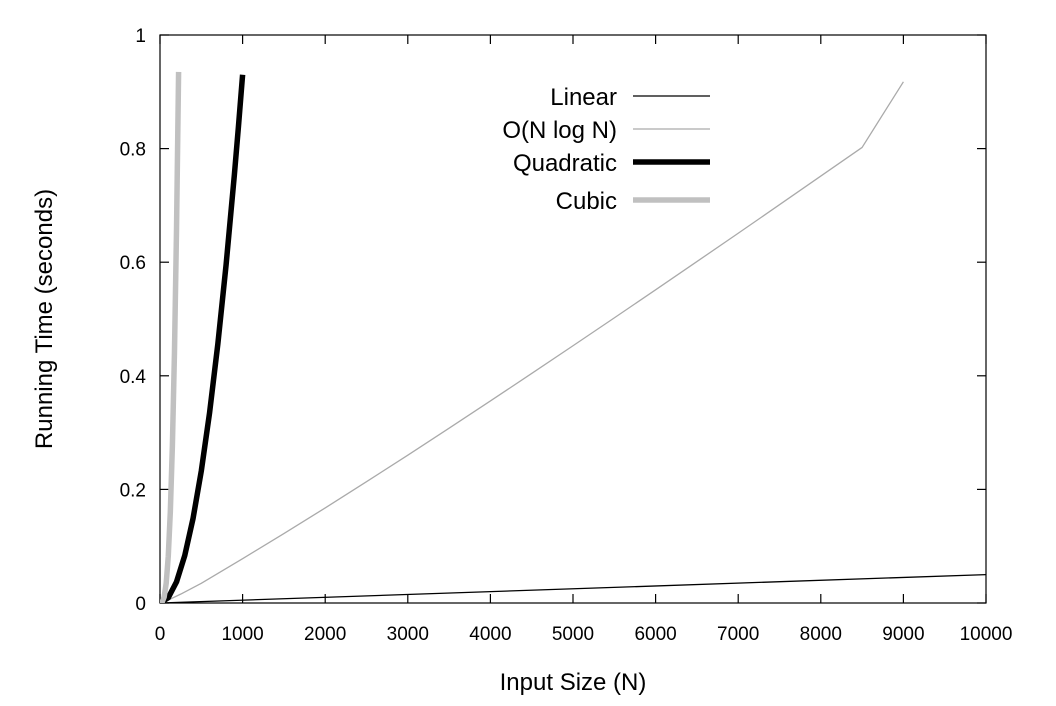  Describe the element at coordinates (133, 490) in the screenshot. I see `y-tick-label: 0.2` at that location.